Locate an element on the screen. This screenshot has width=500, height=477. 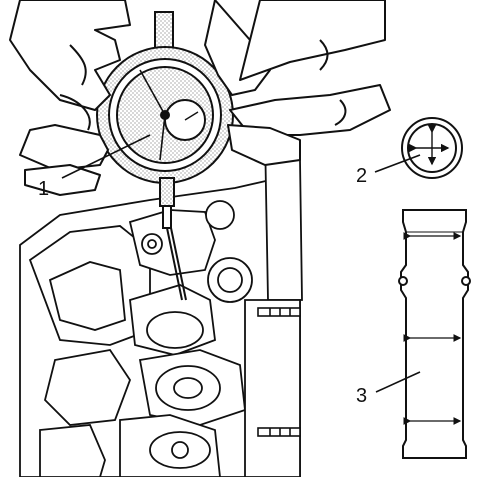
callout-2-label: 2 is located at coordinates (361, 176).